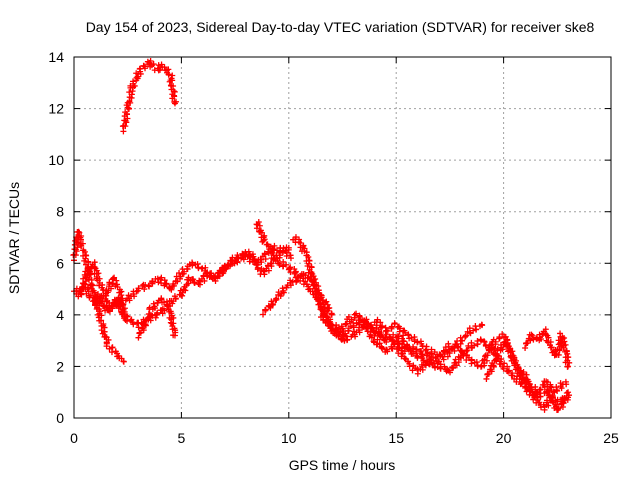 This screenshot has height=480, width=640. What do you see at coordinates (74, 438) in the screenshot?
I see `x-tick-label: 0` at bounding box center [74, 438].